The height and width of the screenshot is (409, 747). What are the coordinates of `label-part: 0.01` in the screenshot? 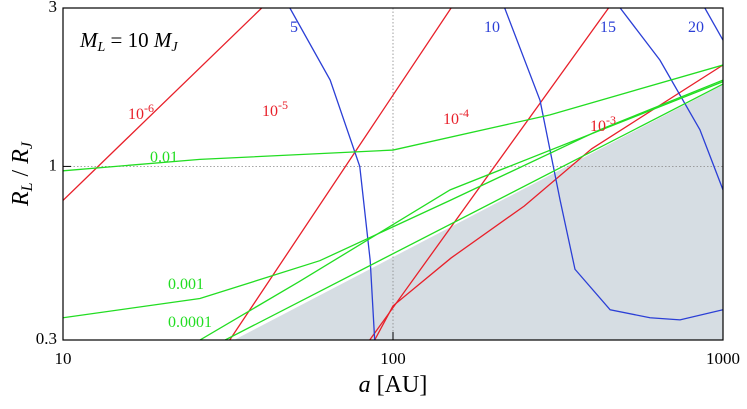 It's located at (164, 157).